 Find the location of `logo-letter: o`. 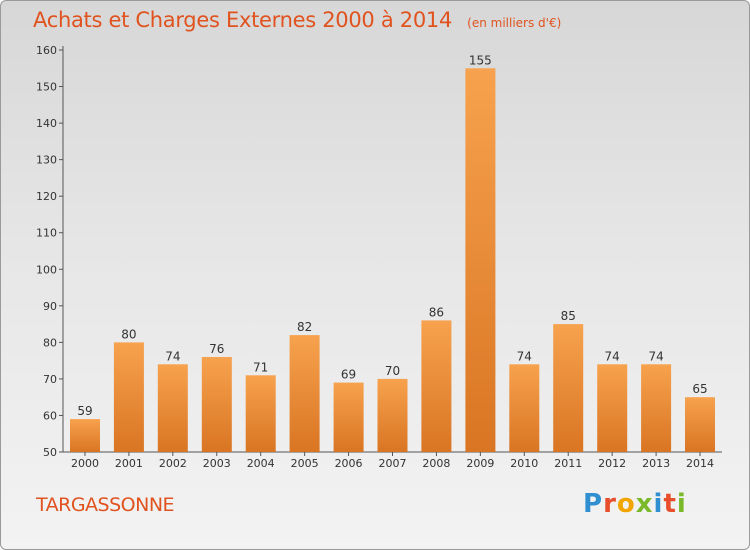

logo-letter: o is located at coordinates (626, 504).